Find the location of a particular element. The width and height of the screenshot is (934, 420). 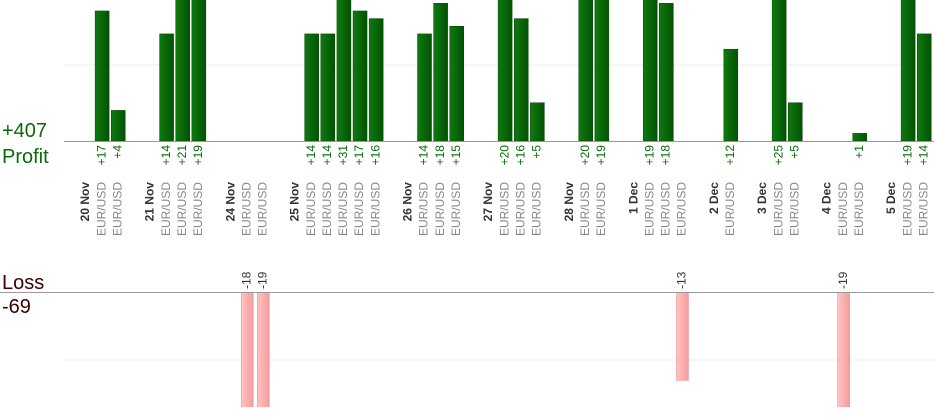

value-label: +25 is located at coordinates (778, 155).